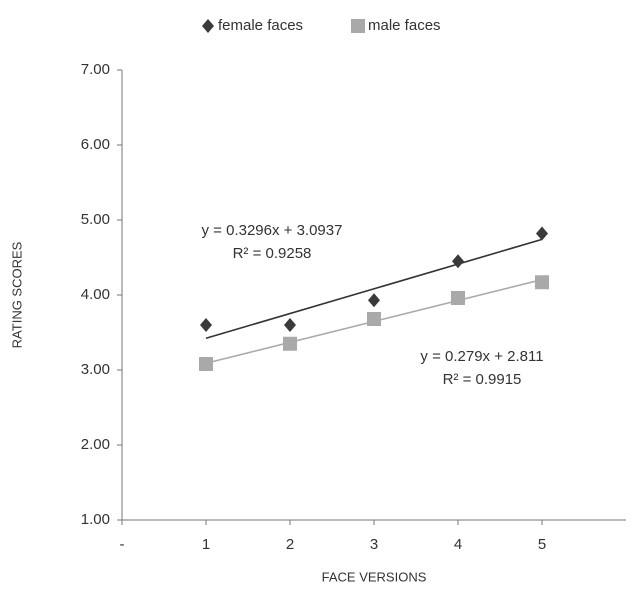 This screenshot has width=634, height=597. Describe the element at coordinates (272, 230) in the screenshot. I see `trendline-equation: y = 0.3296x + 3.0937` at that location.